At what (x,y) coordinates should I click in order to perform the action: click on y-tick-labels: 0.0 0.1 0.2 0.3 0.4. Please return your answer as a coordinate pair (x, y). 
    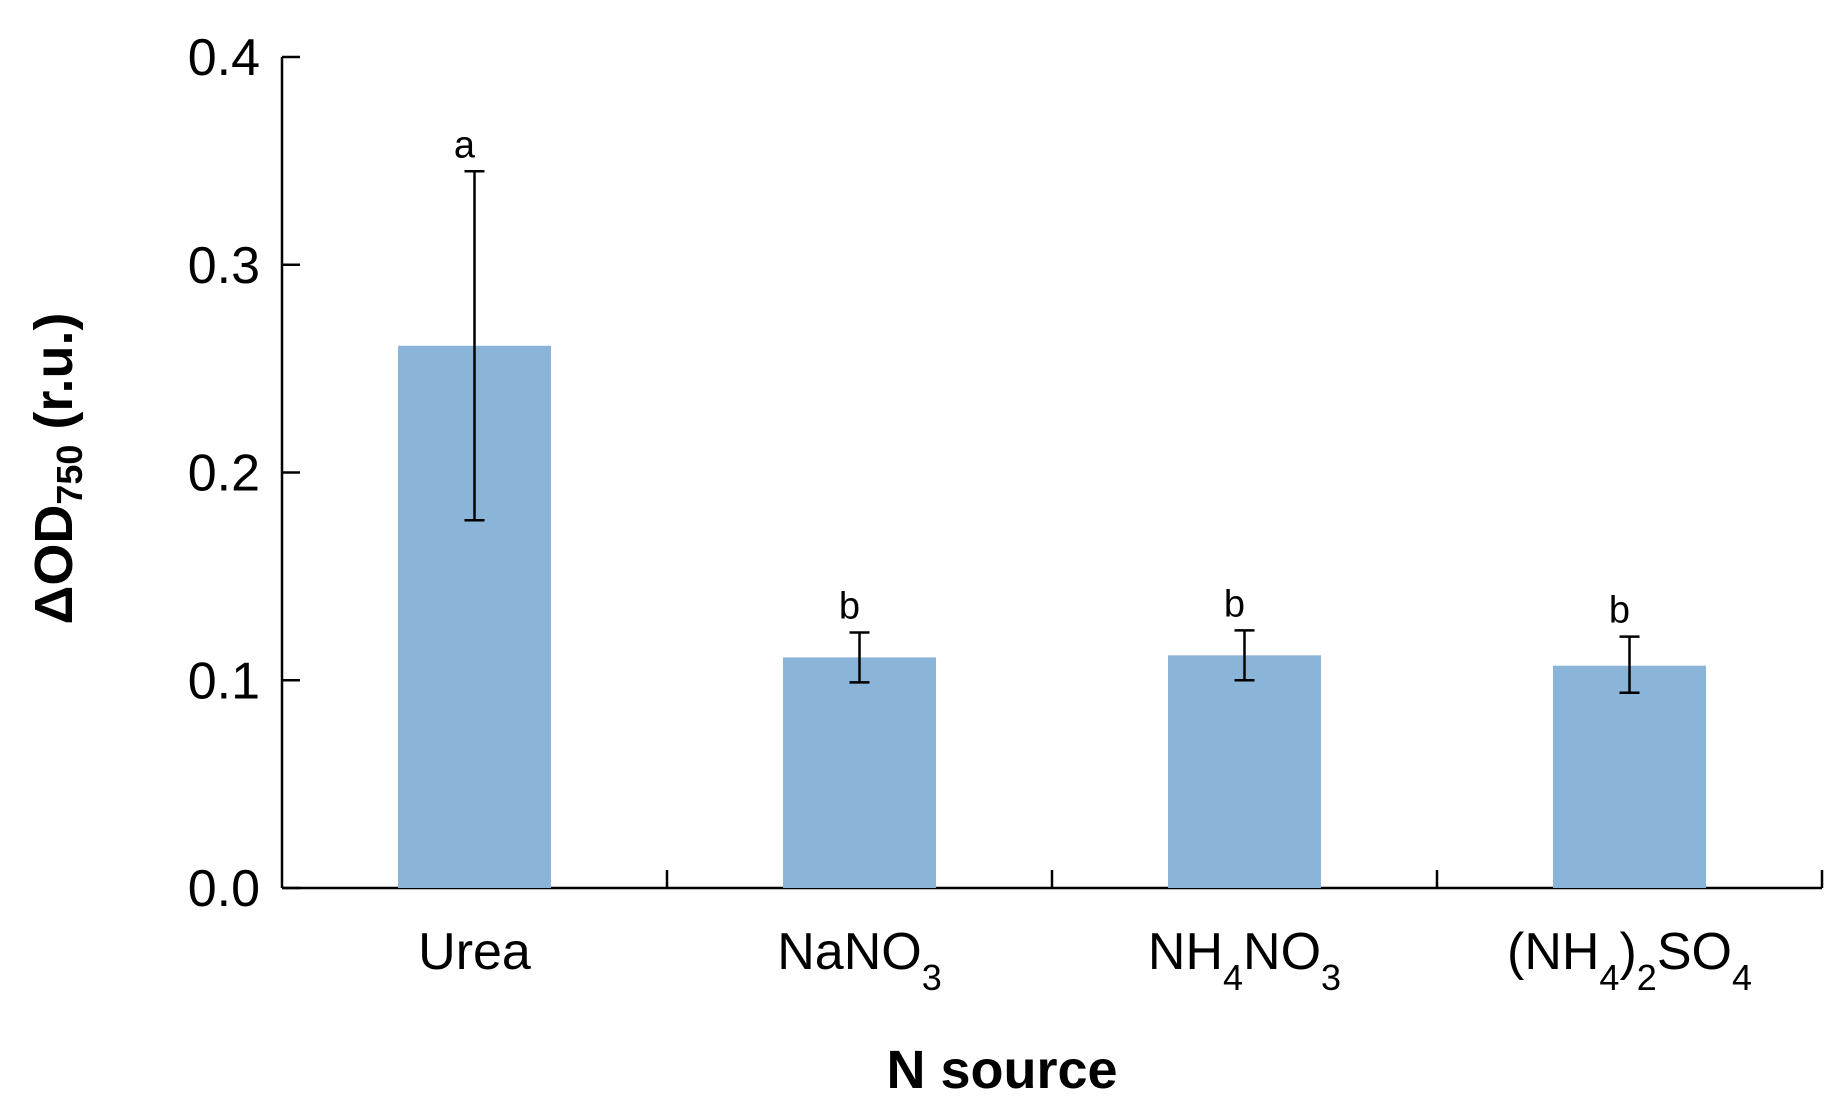
    Looking at the image, I should click on (224, 473).